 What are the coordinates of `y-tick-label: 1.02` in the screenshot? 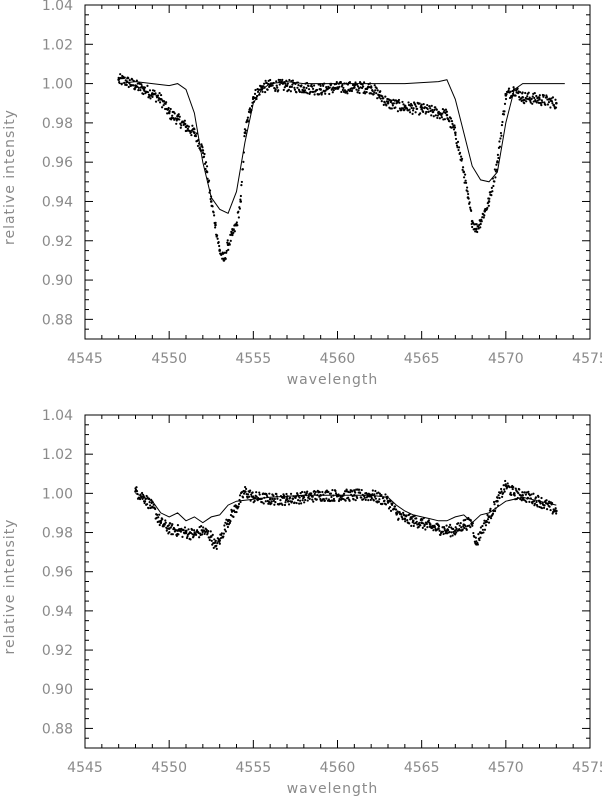 It's located at (57, 45).